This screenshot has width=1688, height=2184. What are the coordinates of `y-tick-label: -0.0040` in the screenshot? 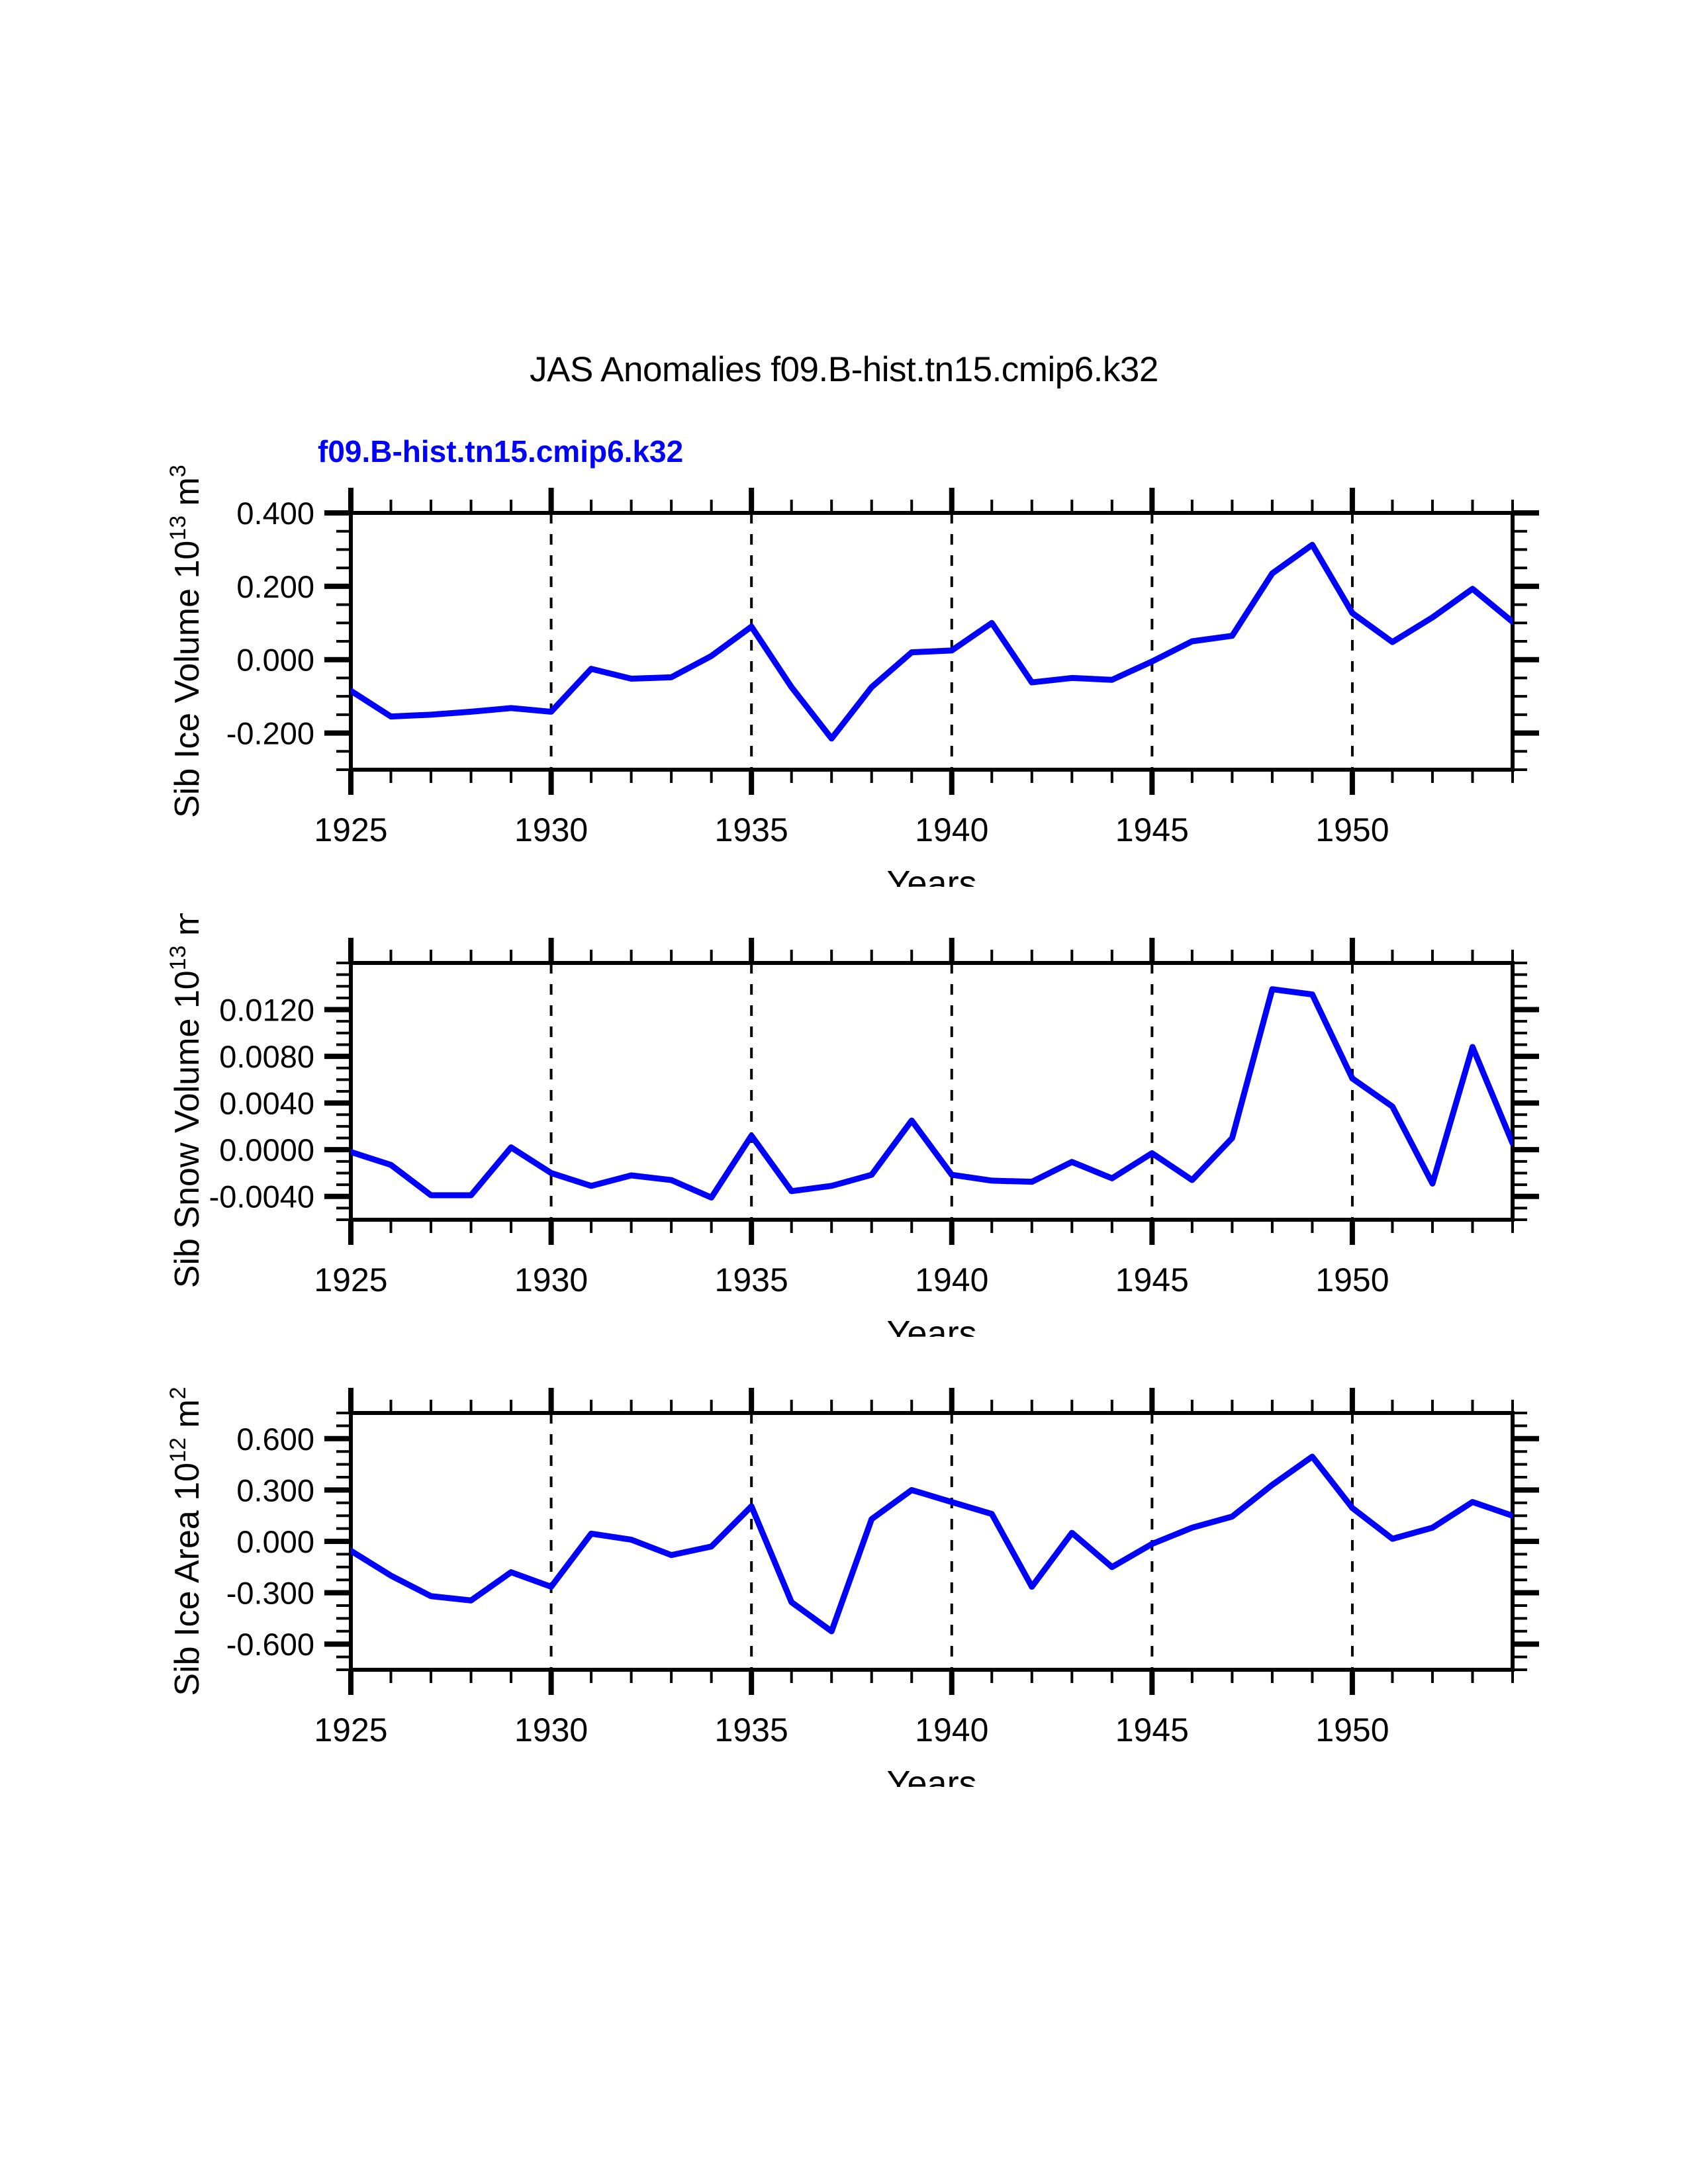 It's located at (261, 1196).